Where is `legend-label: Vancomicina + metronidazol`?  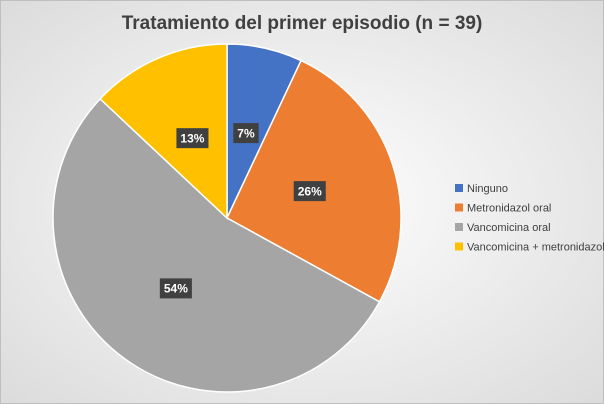
legend-label: Vancomicina + metronidazol is located at coordinates (535, 247).